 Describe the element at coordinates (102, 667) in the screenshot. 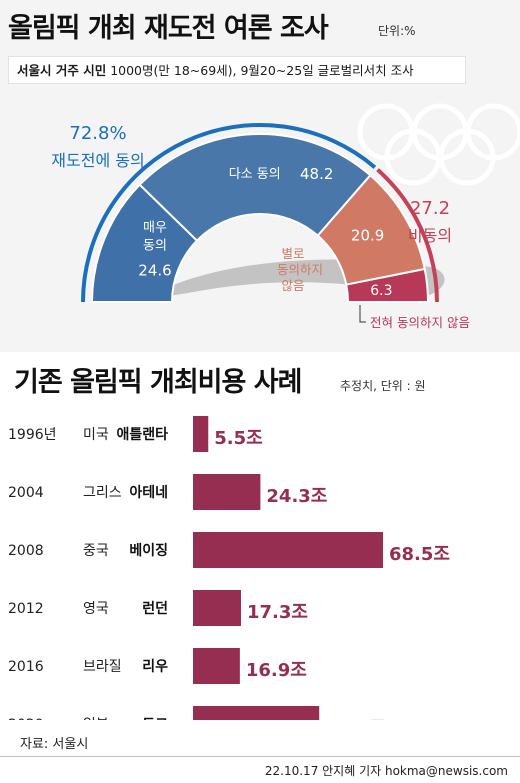

I see `bar-country-4: 브라질` at that location.